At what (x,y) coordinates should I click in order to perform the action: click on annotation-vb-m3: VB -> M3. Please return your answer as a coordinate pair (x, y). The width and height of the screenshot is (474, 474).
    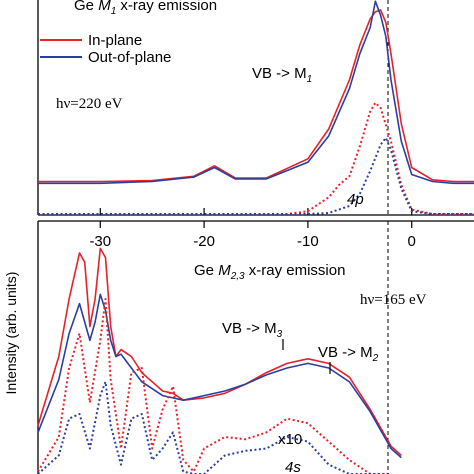
    Looking at the image, I should click on (252, 330).